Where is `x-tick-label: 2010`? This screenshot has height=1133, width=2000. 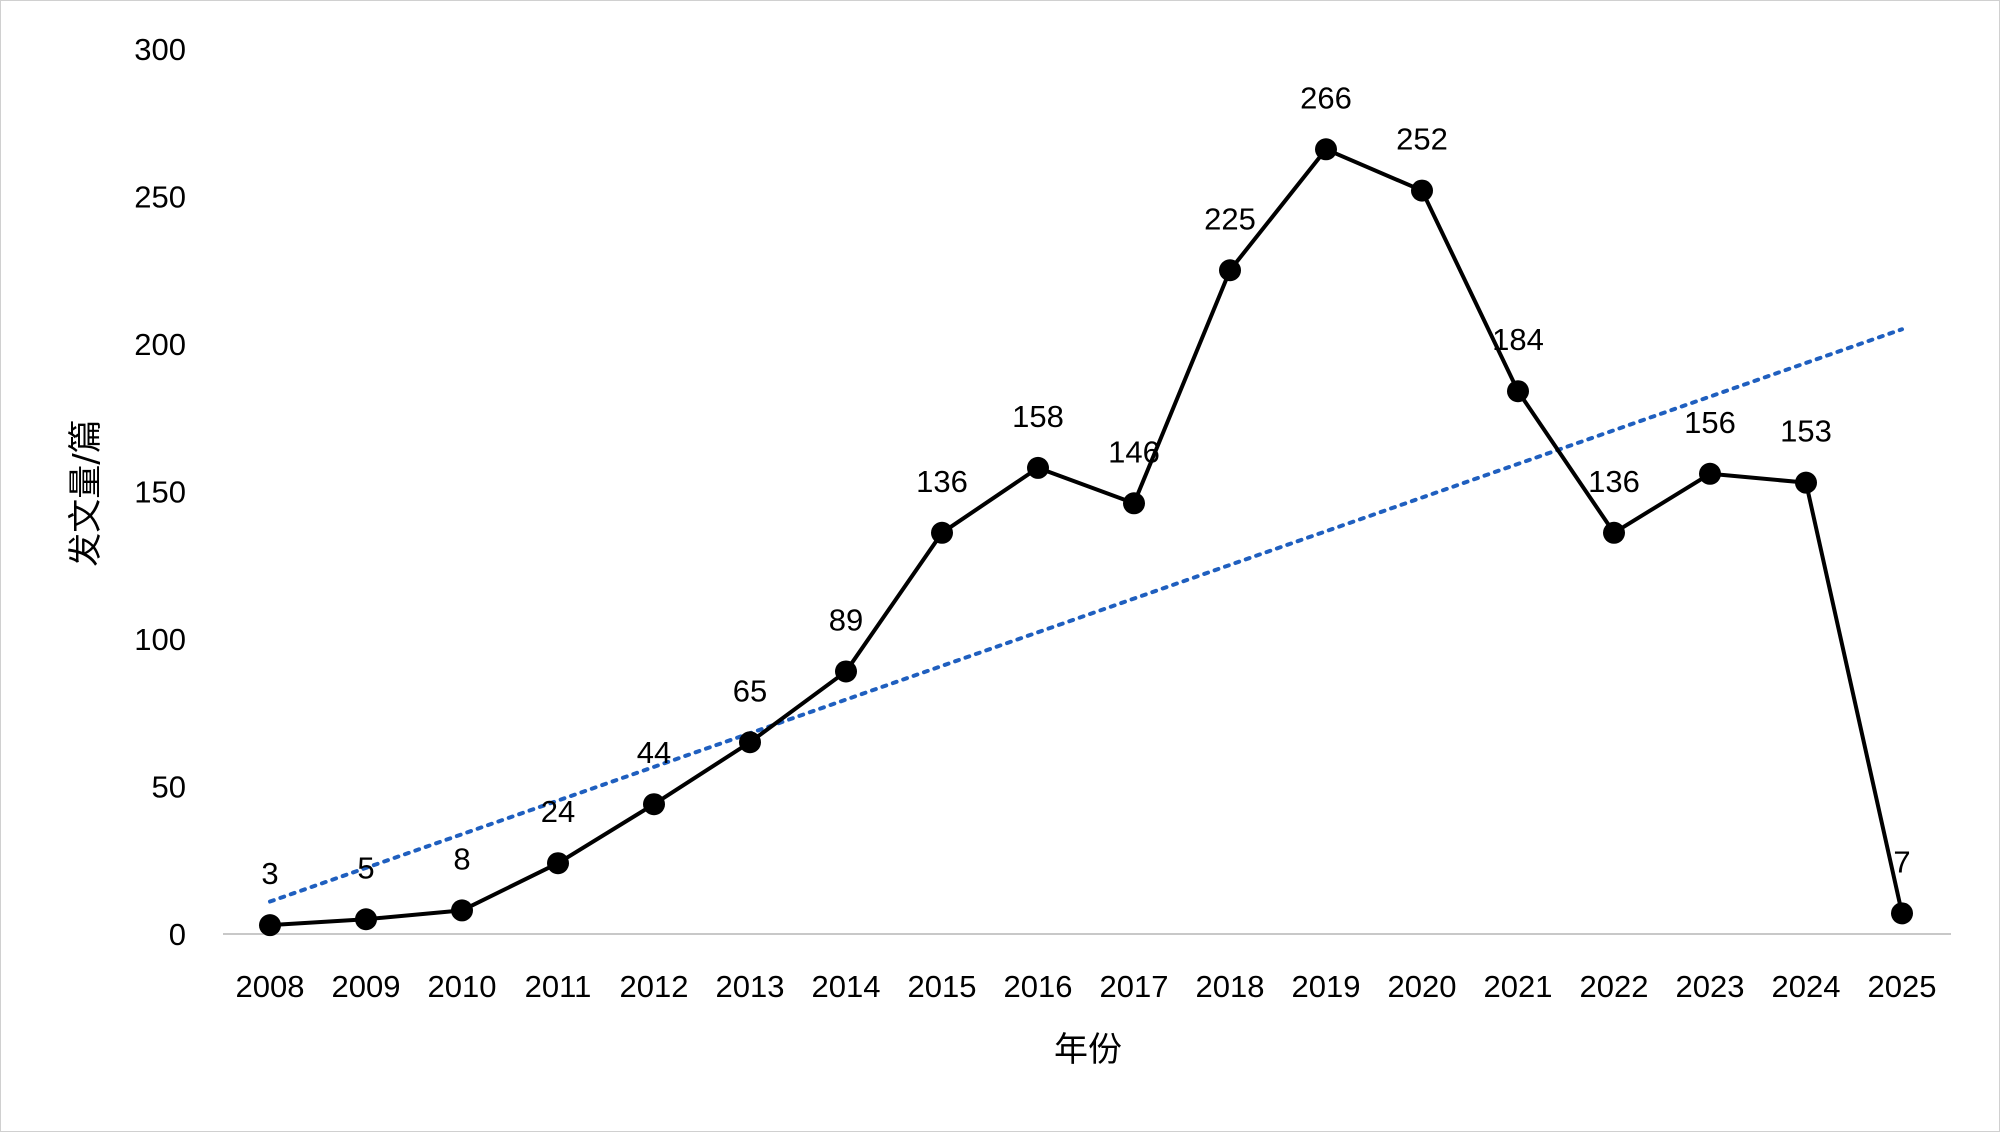 x-tick-label: 2010 is located at coordinates (462, 986).